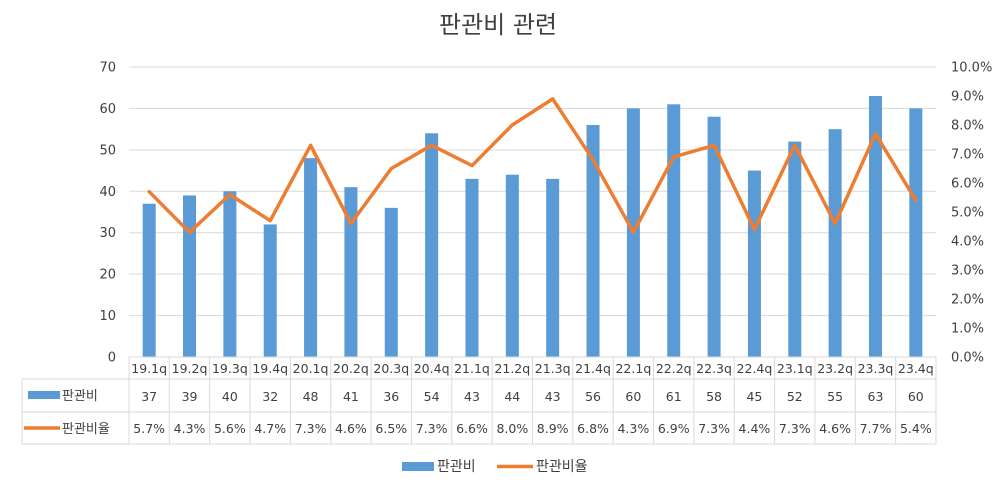 The image size is (996, 482). I want to click on line-value-label: 6.8%, so click(593, 428).